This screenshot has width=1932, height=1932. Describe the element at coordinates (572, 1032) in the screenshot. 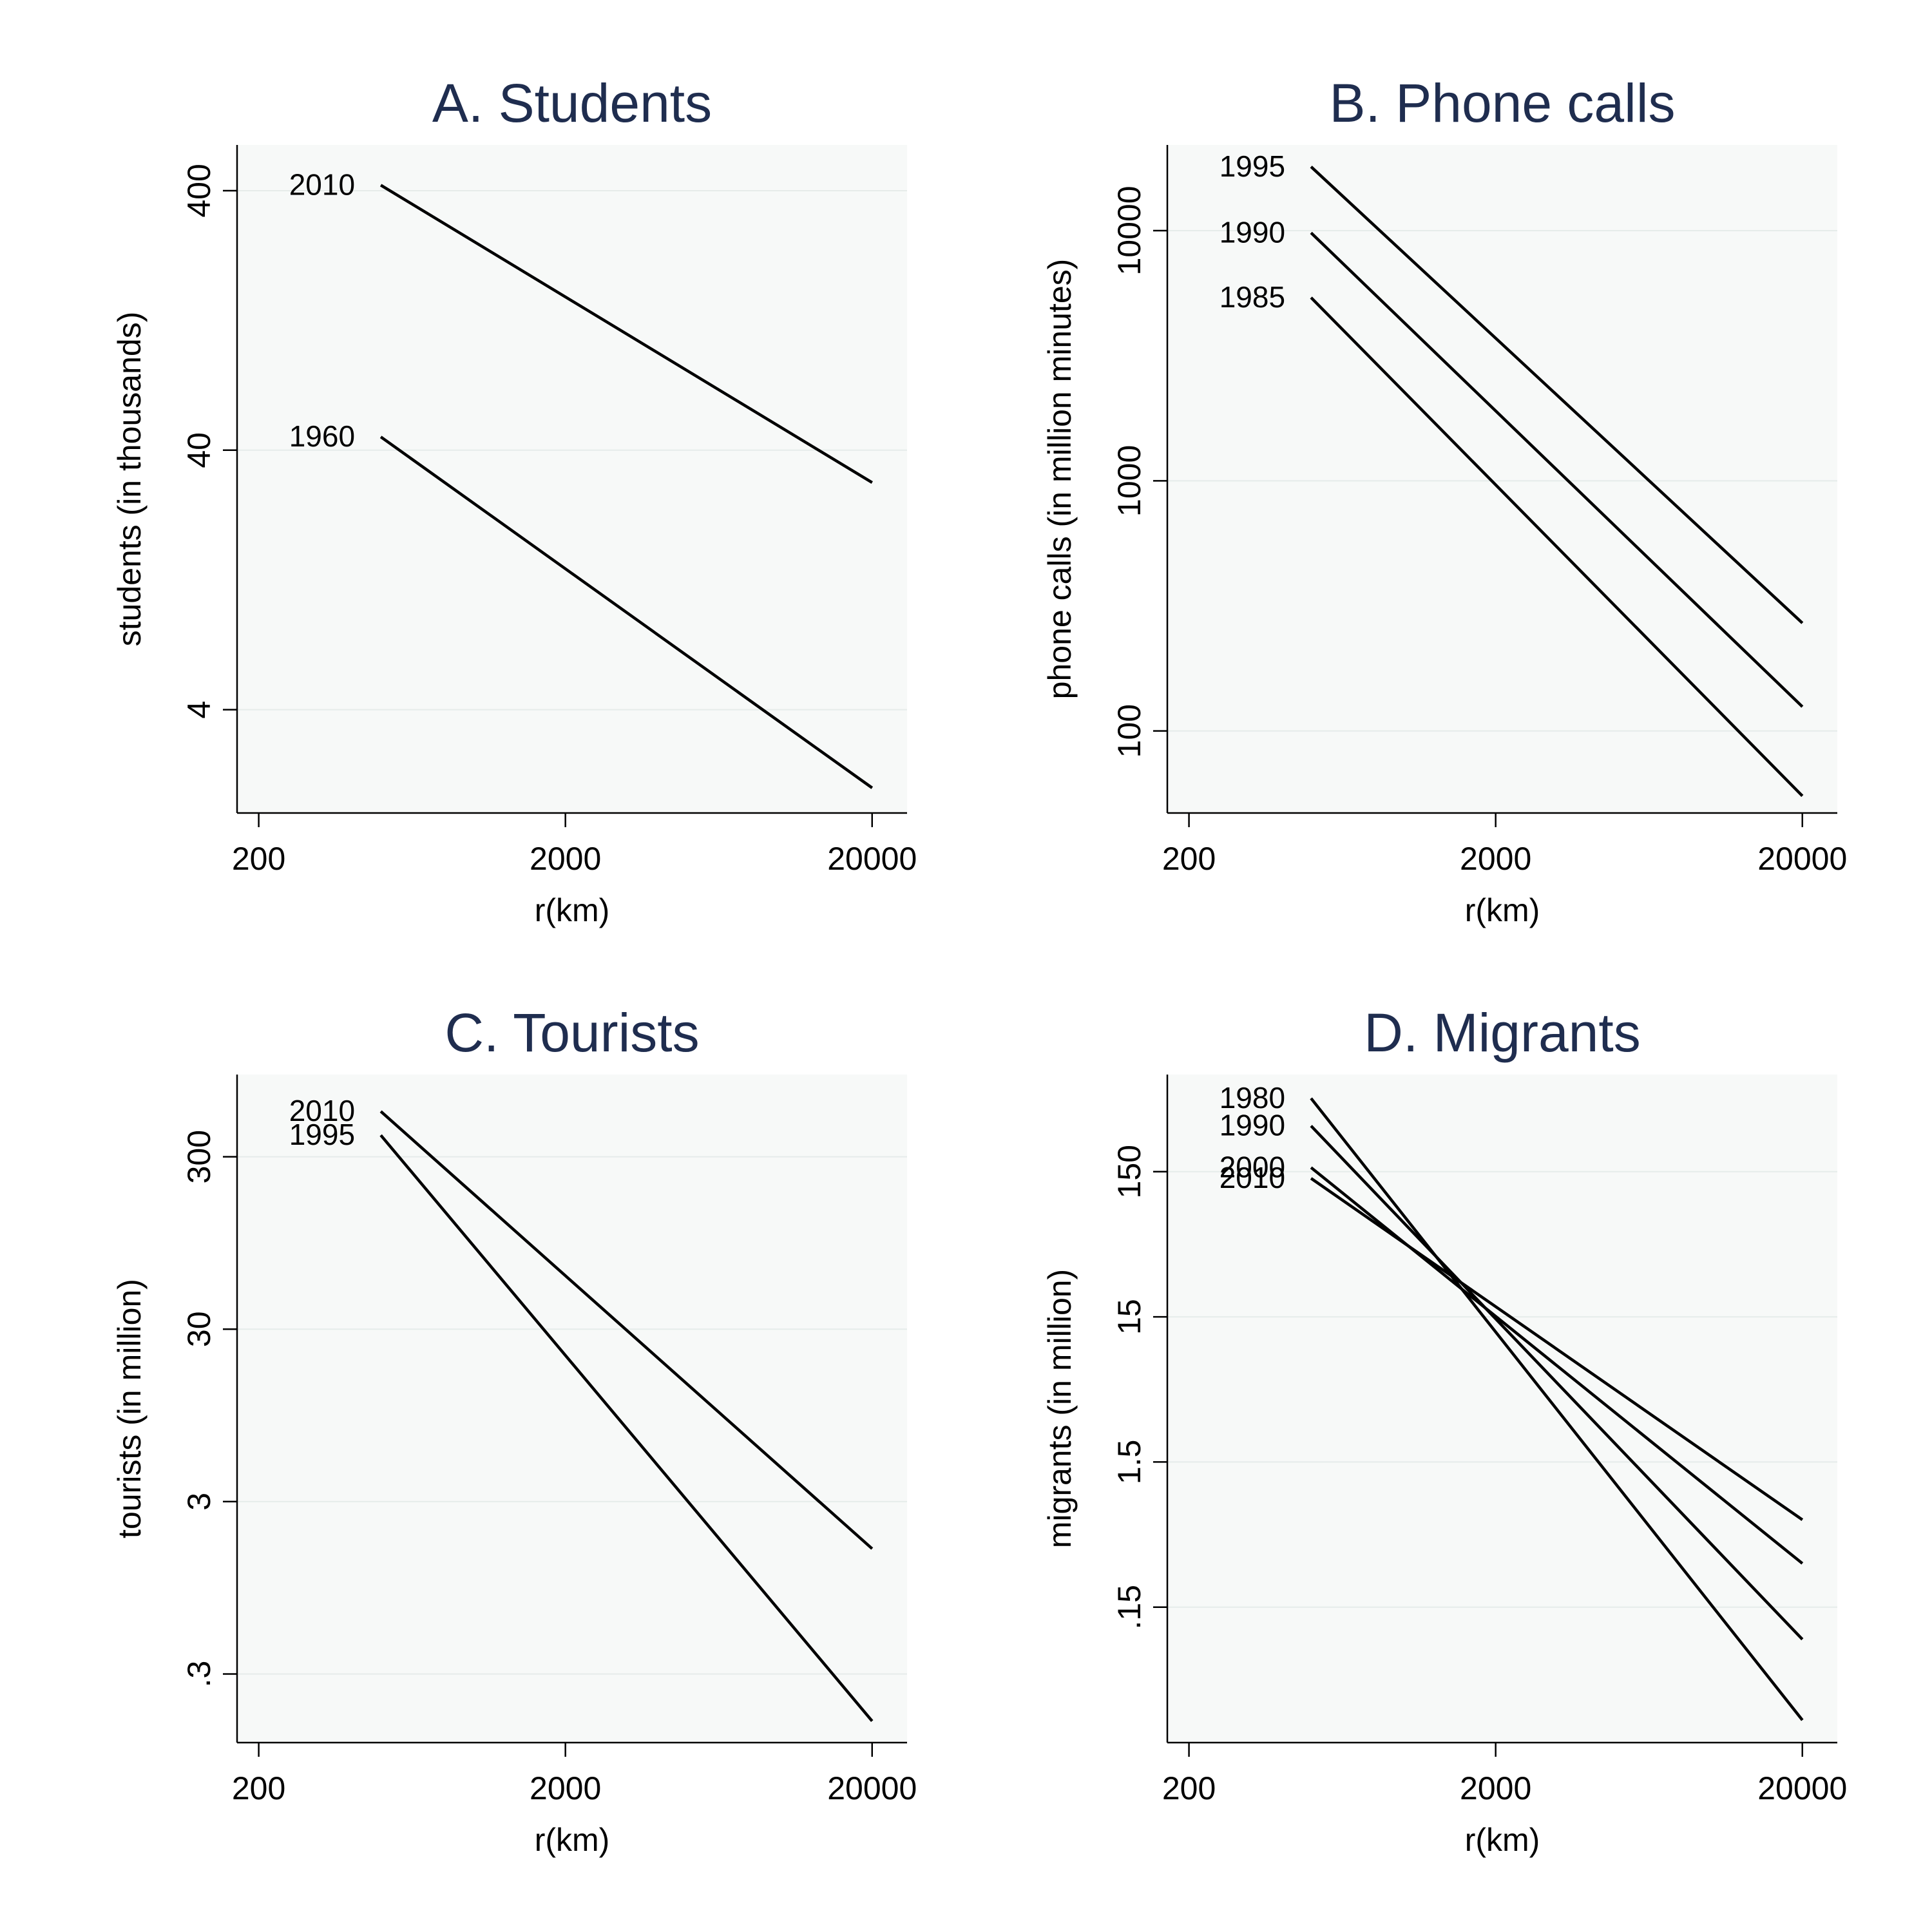

I see `panel-c-title: C. Tourists` at that location.